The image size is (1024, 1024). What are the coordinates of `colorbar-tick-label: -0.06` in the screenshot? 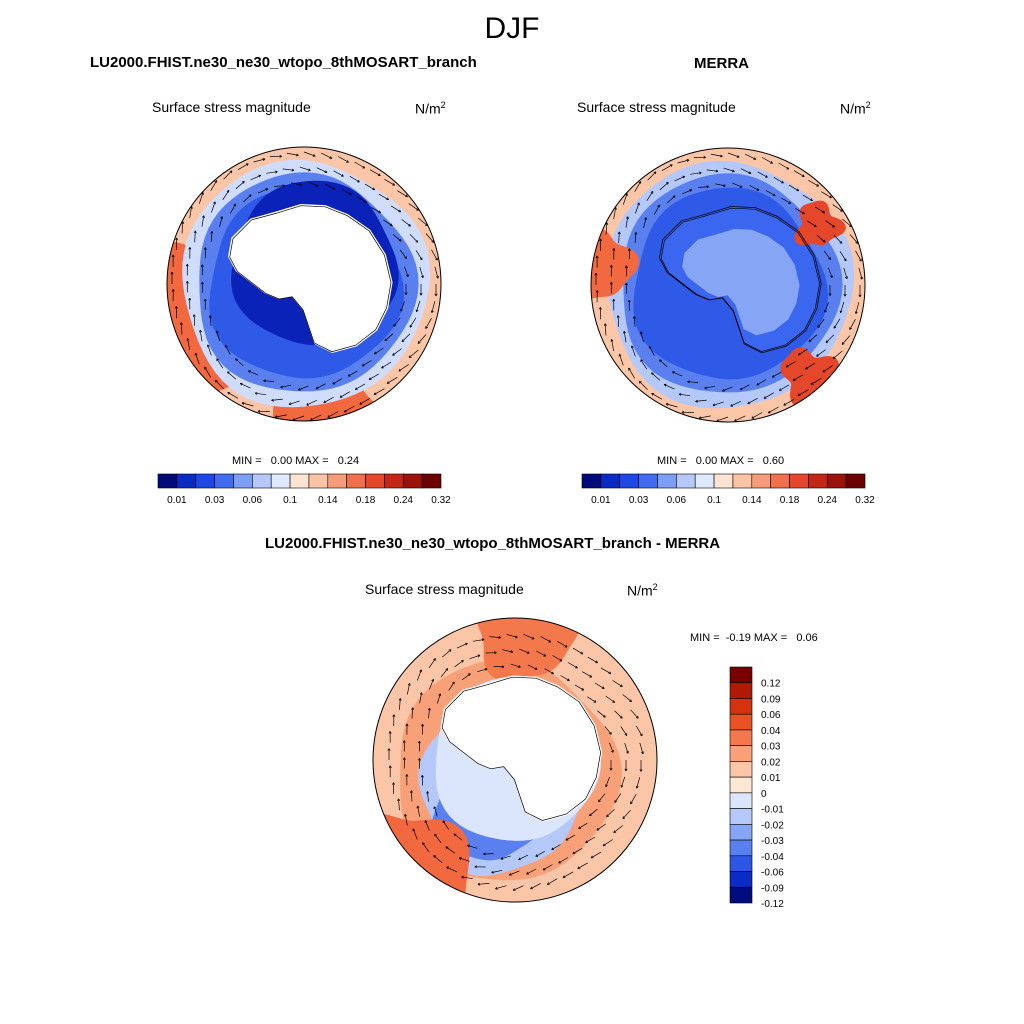 It's located at (772, 873).